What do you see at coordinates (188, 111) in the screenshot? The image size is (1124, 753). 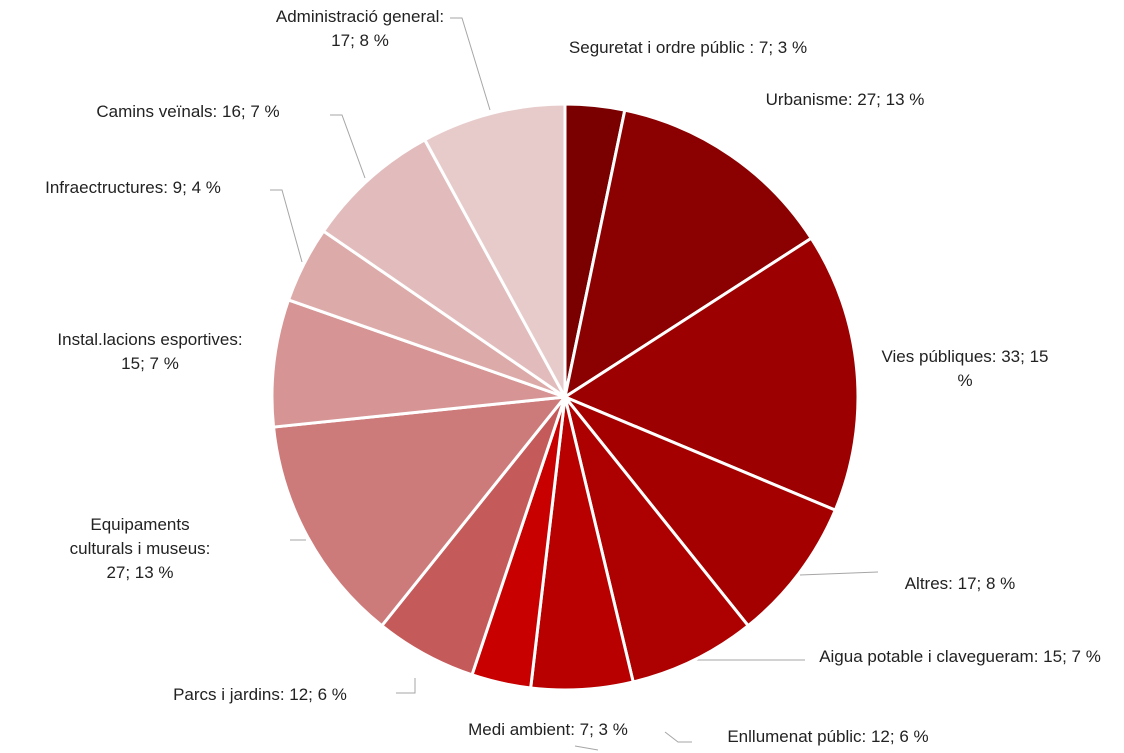 I see `data-label: Camins veïnals: 16; 7 %` at bounding box center [188, 111].